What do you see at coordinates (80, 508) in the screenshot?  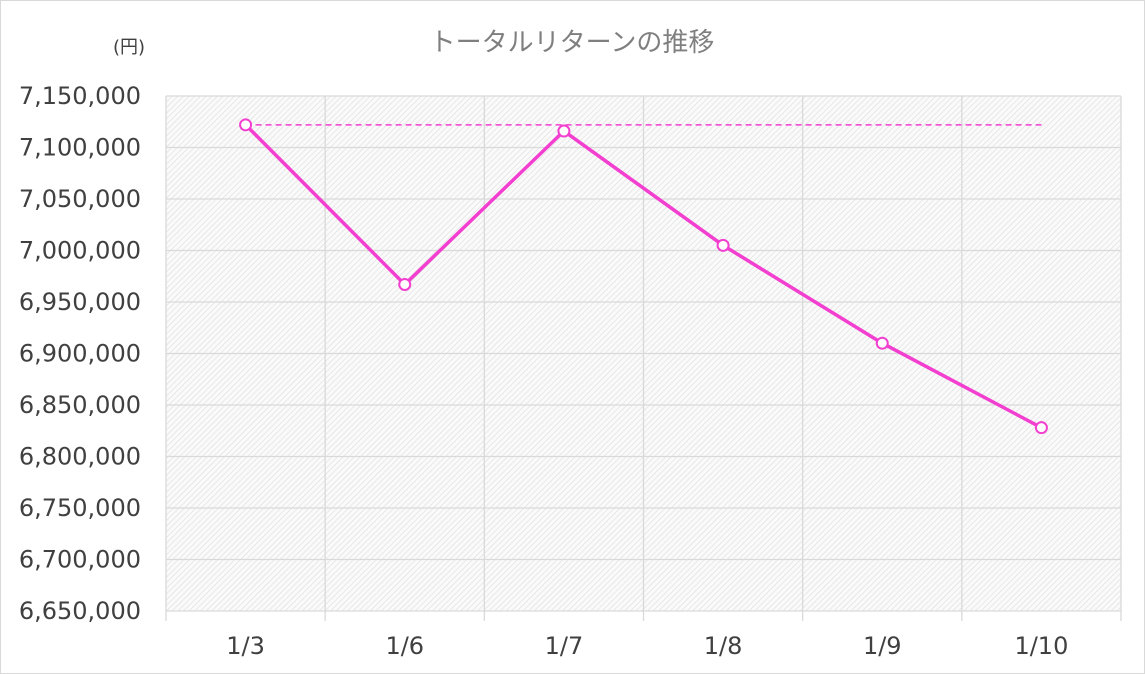 I see `y-tick-label: 6,750,000` at bounding box center [80, 508].